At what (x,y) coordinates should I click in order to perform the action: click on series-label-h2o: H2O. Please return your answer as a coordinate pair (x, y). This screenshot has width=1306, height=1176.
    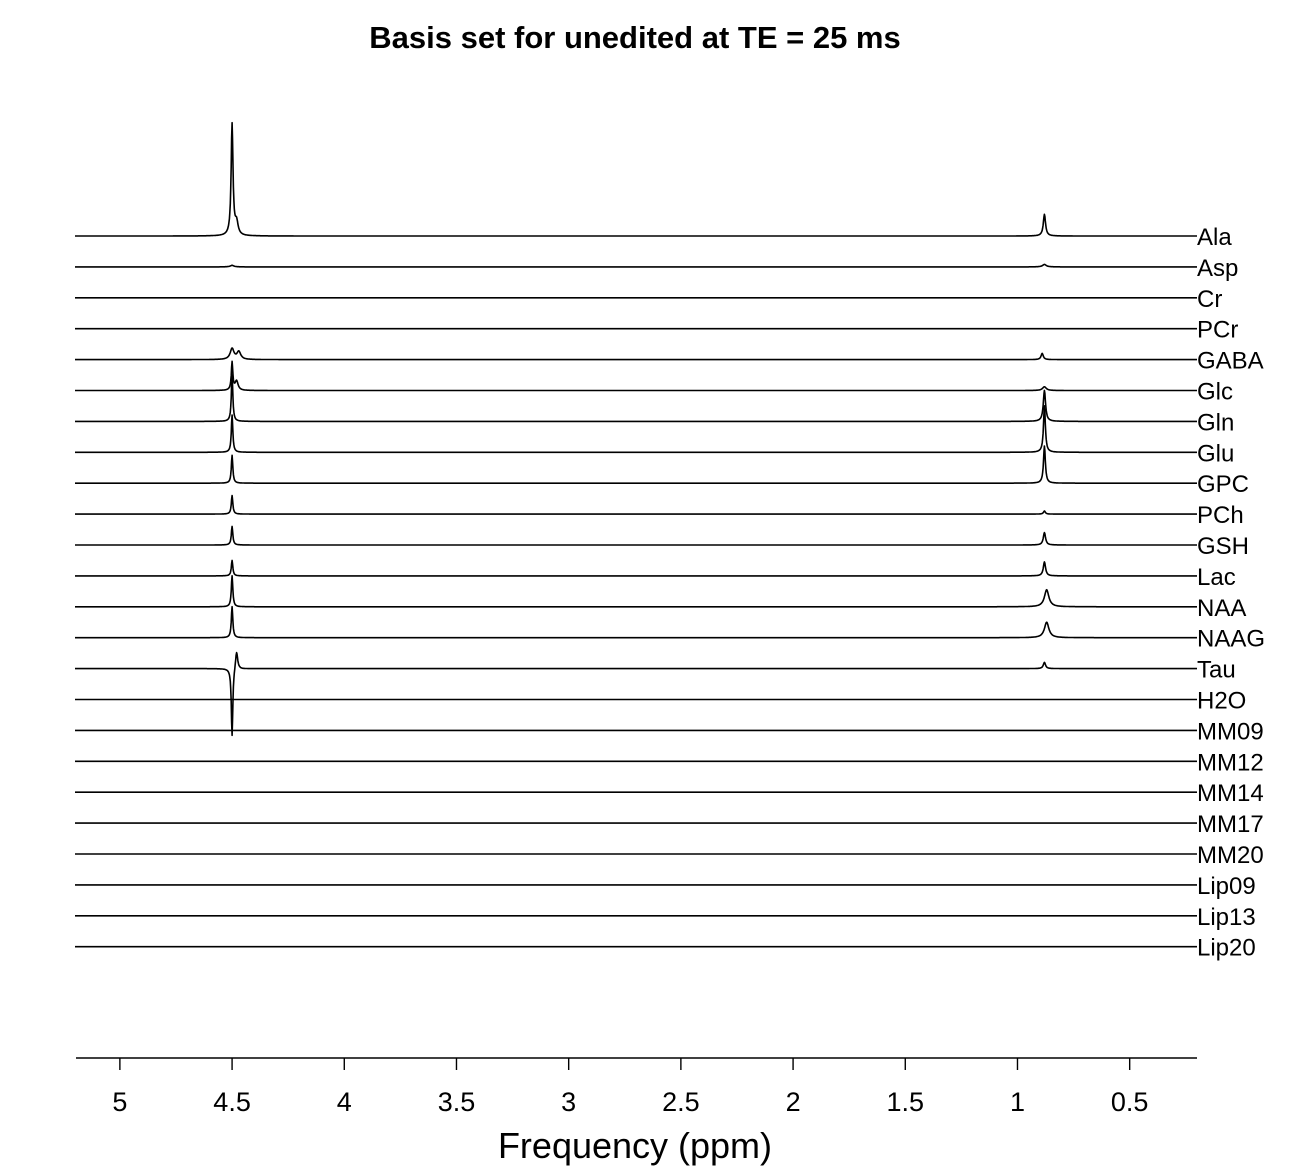
    Looking at the image, I should click on (1221, 701).